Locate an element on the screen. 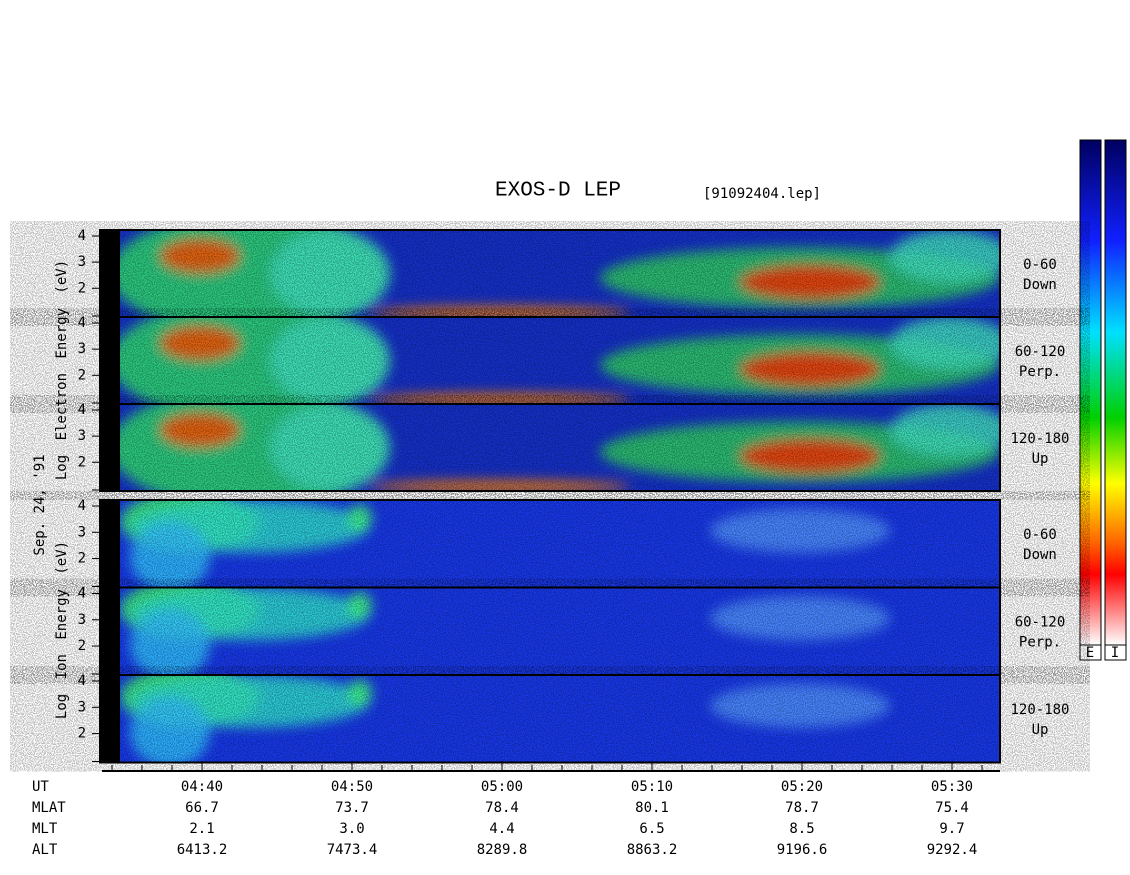 This screenshot has width=1130, height=875. row-value: 66.7 is located at coordinates (202, 808).